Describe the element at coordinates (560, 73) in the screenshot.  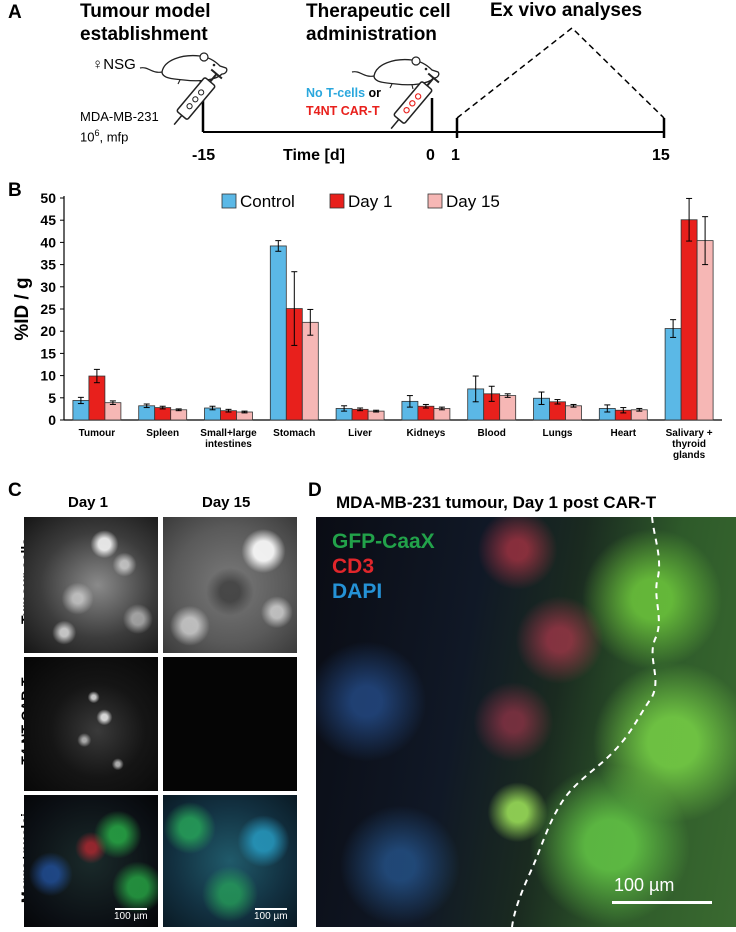
I see `analysis-bracket` at that location.